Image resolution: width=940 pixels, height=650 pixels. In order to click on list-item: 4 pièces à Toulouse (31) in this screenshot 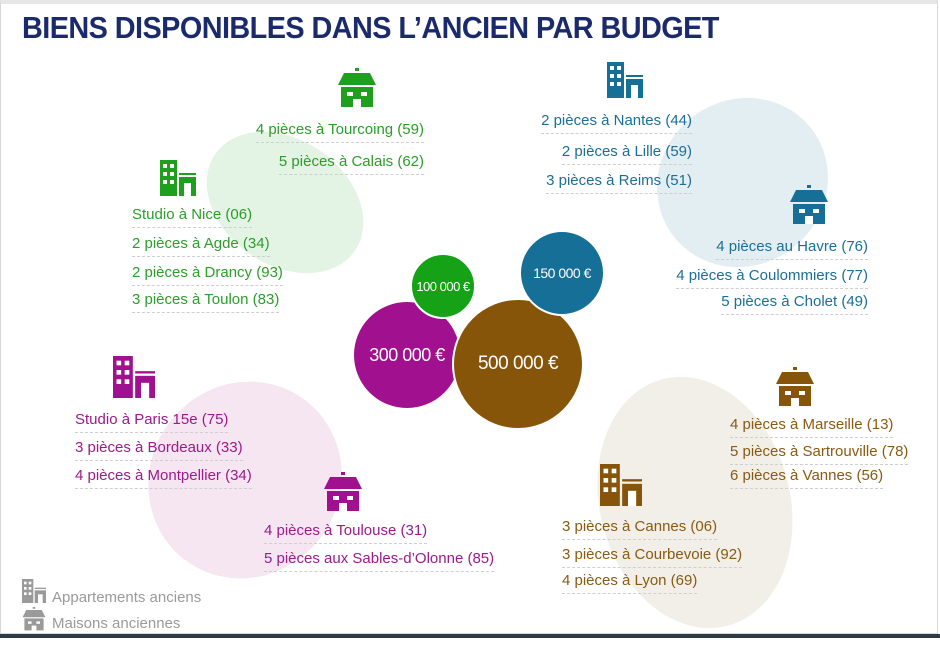, I will do `click(346, 533)`.